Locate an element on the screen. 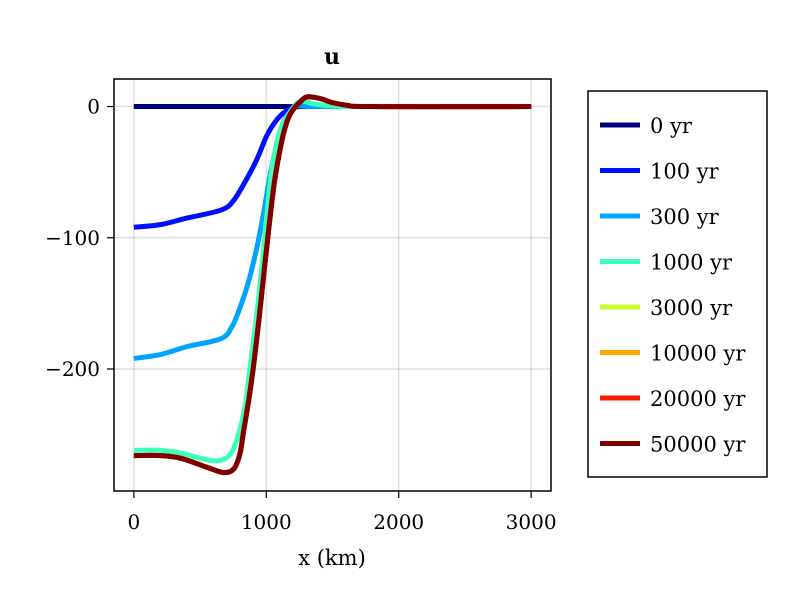  legend-label: 50000 yr is located at coordinates (698, 445).